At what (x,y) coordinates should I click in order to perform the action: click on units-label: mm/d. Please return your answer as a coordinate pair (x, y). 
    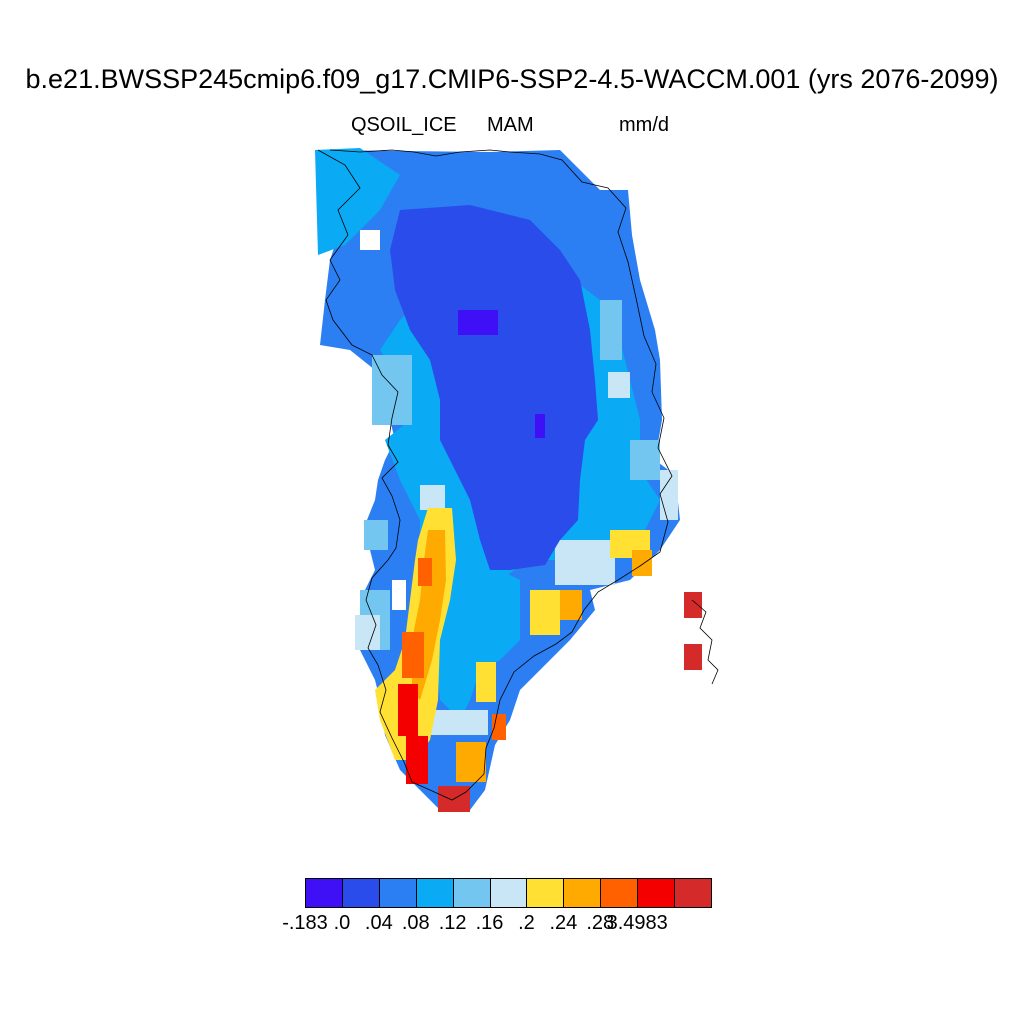
    Looking at the image, I should click on (644, 125).